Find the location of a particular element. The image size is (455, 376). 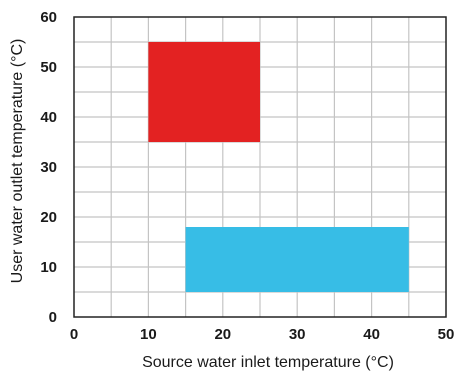

x-tick-labels: 0 10 20 30 40 50 is located at coordinates (262, 334).